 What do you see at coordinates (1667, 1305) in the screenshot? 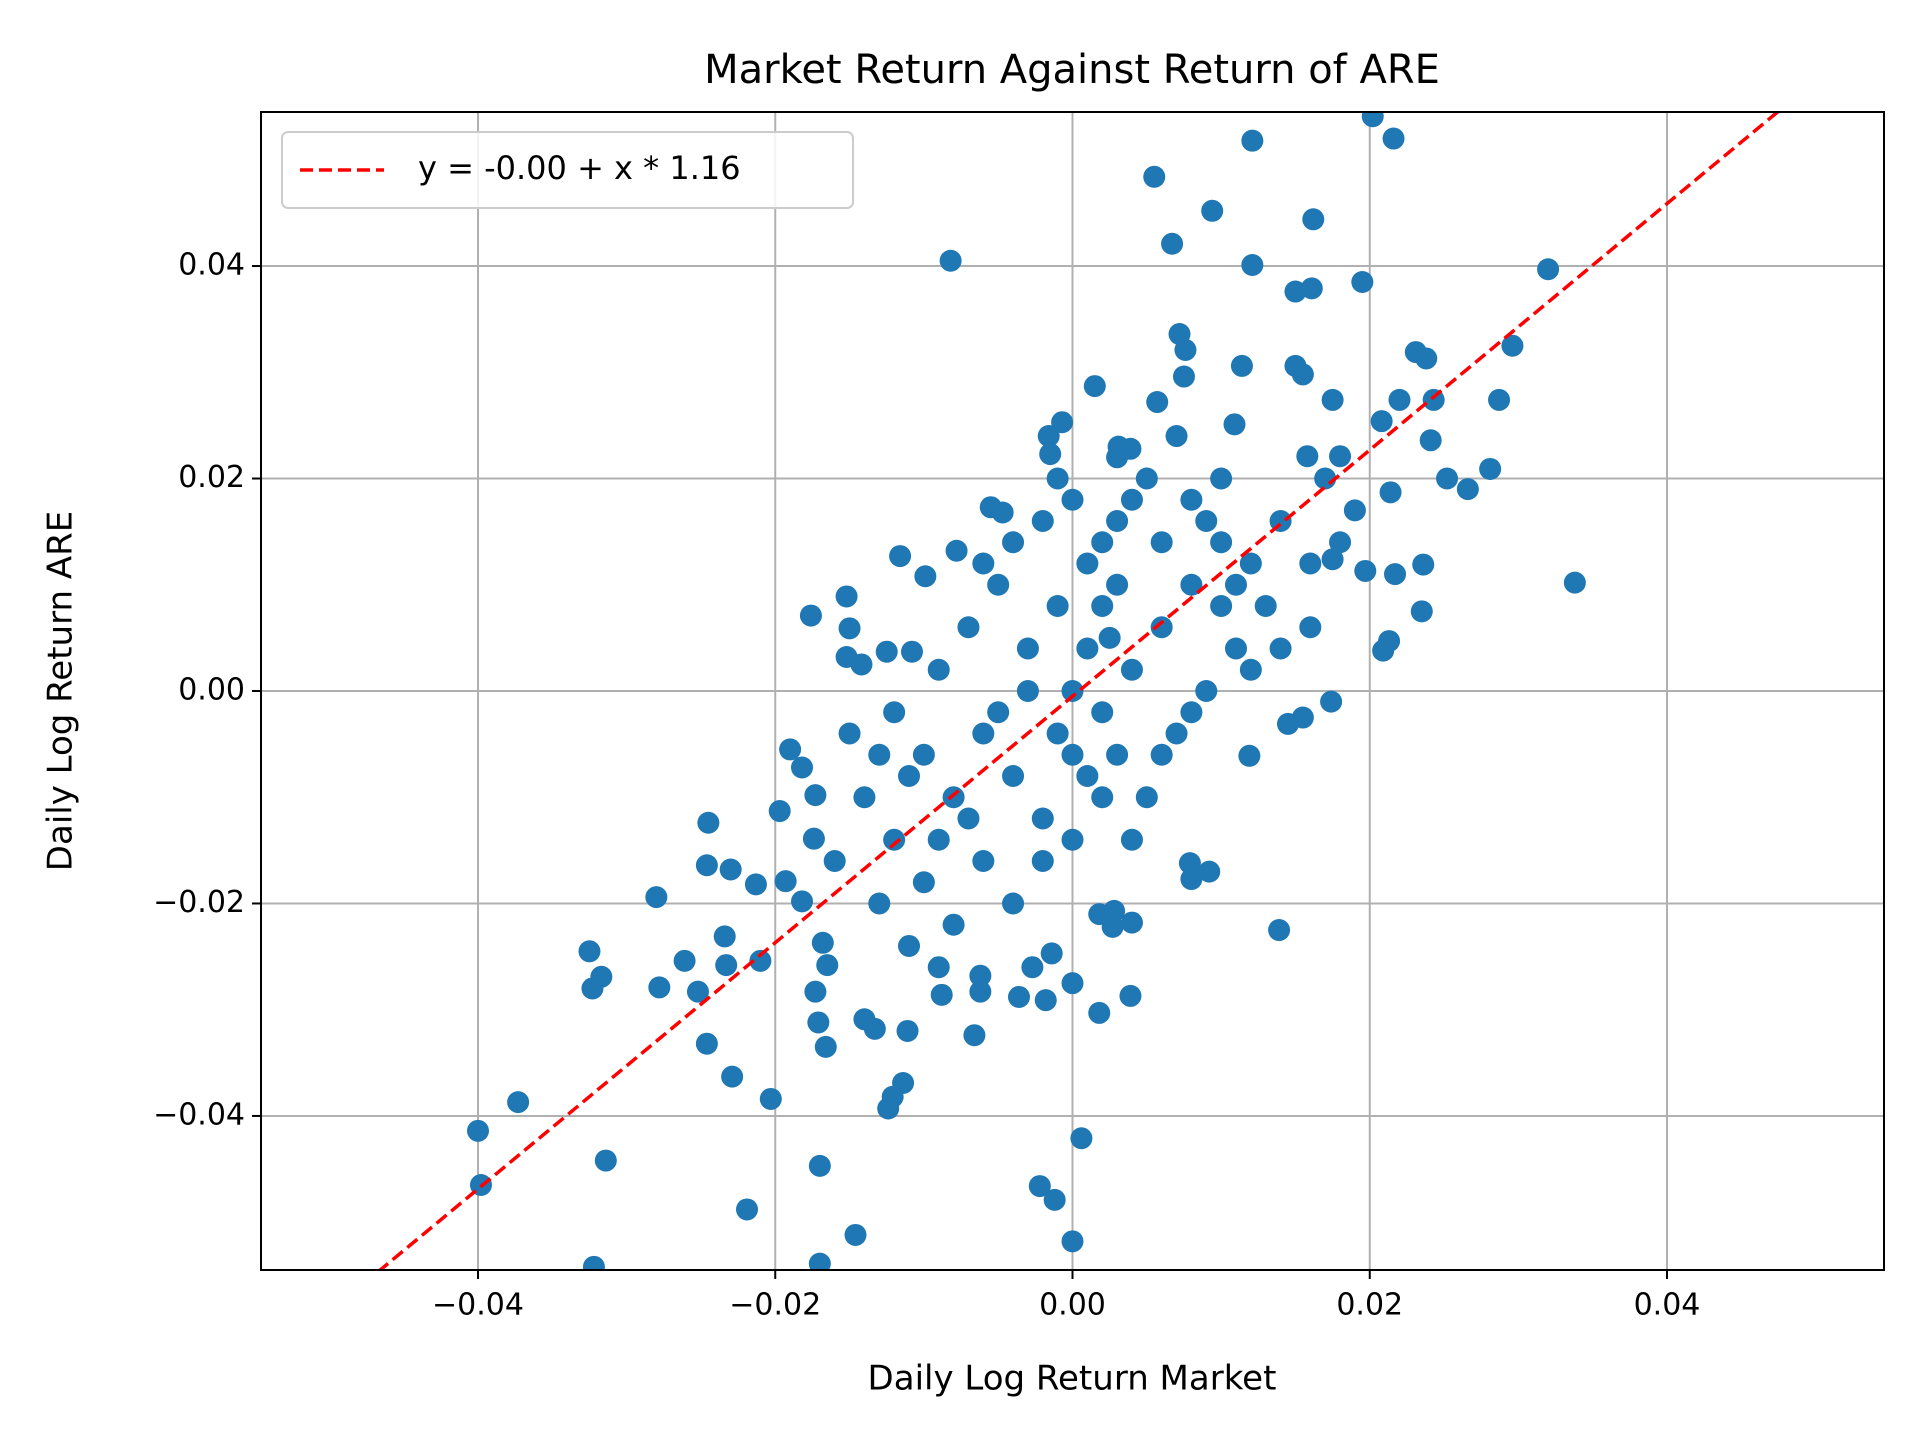
I see `x-tick-label: 0.04` at bounding box center [1667, 1305].